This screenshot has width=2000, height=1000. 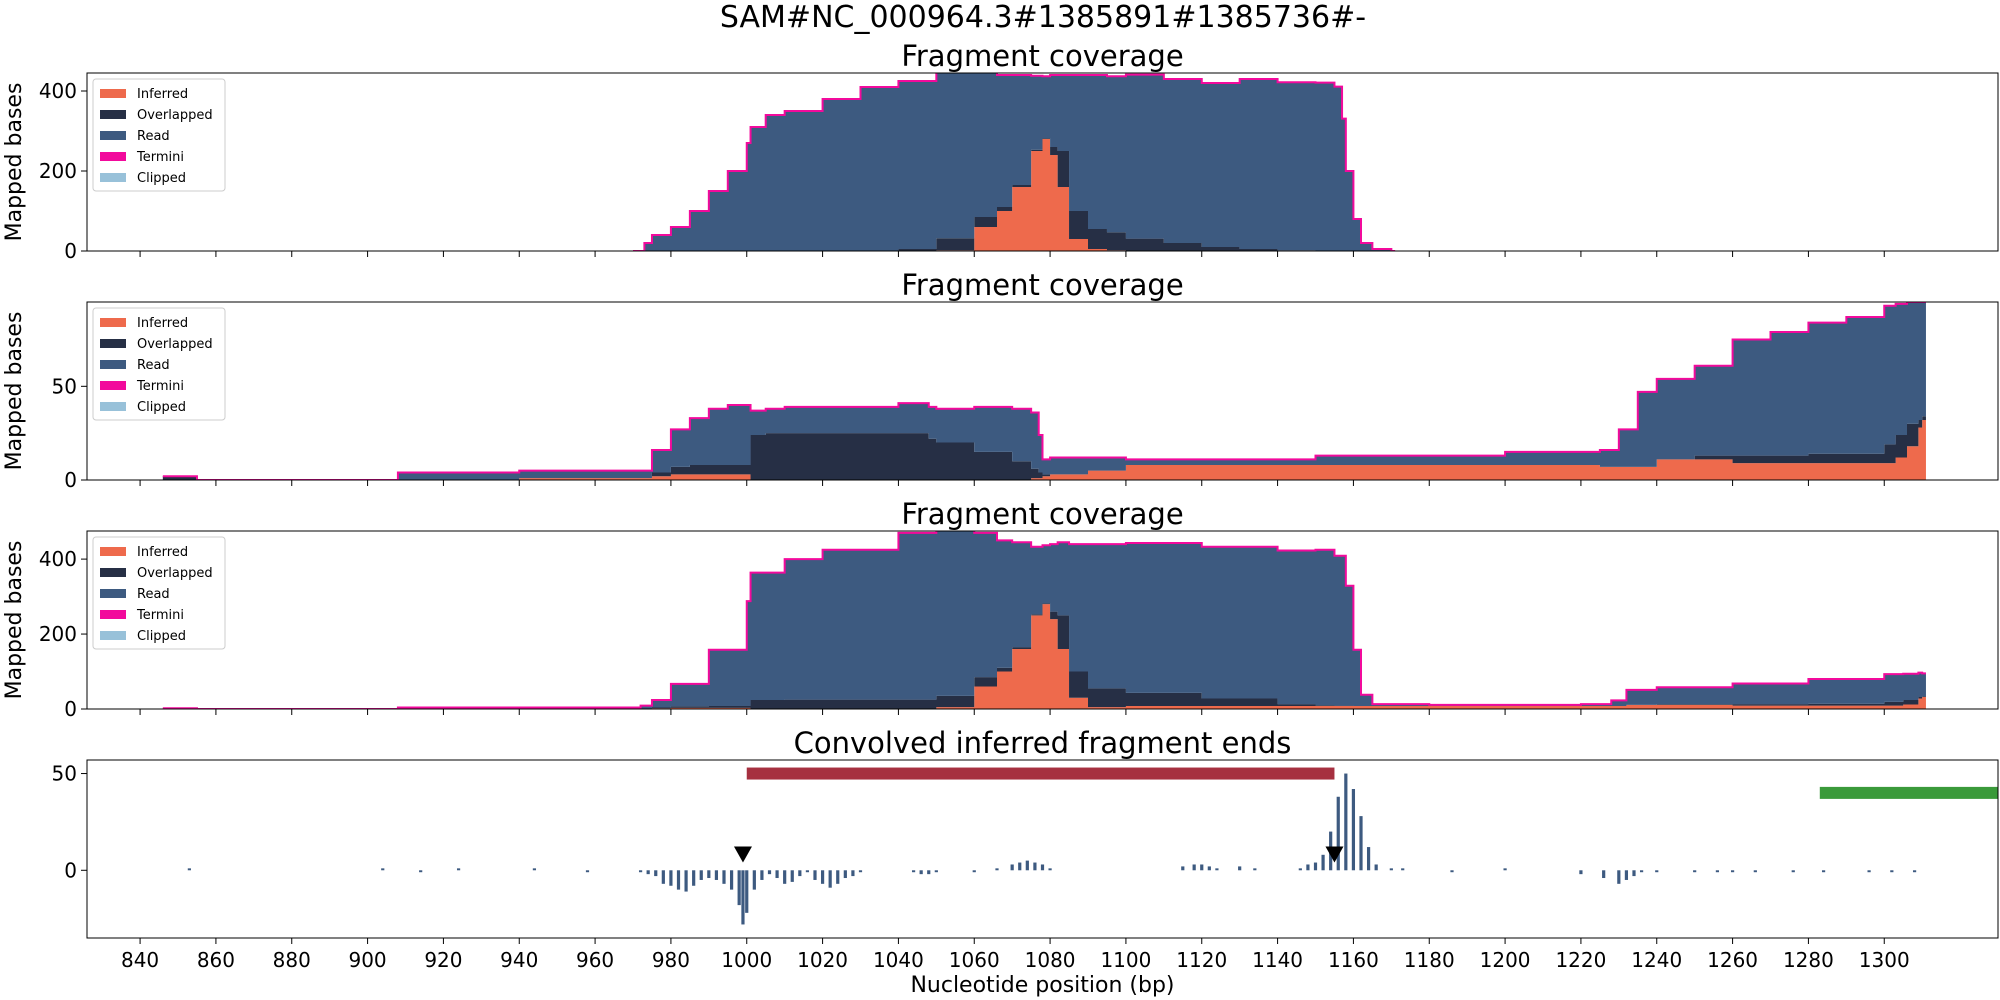 I want to click on x-tick-label: 1120, so click(x=1201, y=960).